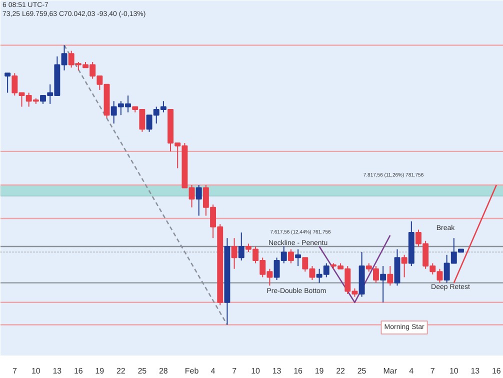 The height and width of the screenshot is (378, 503). What do you see at coordinates (192, 371) in the screenshot?
I see `x-tick-label: Feb` at bounding box center [192, 371].